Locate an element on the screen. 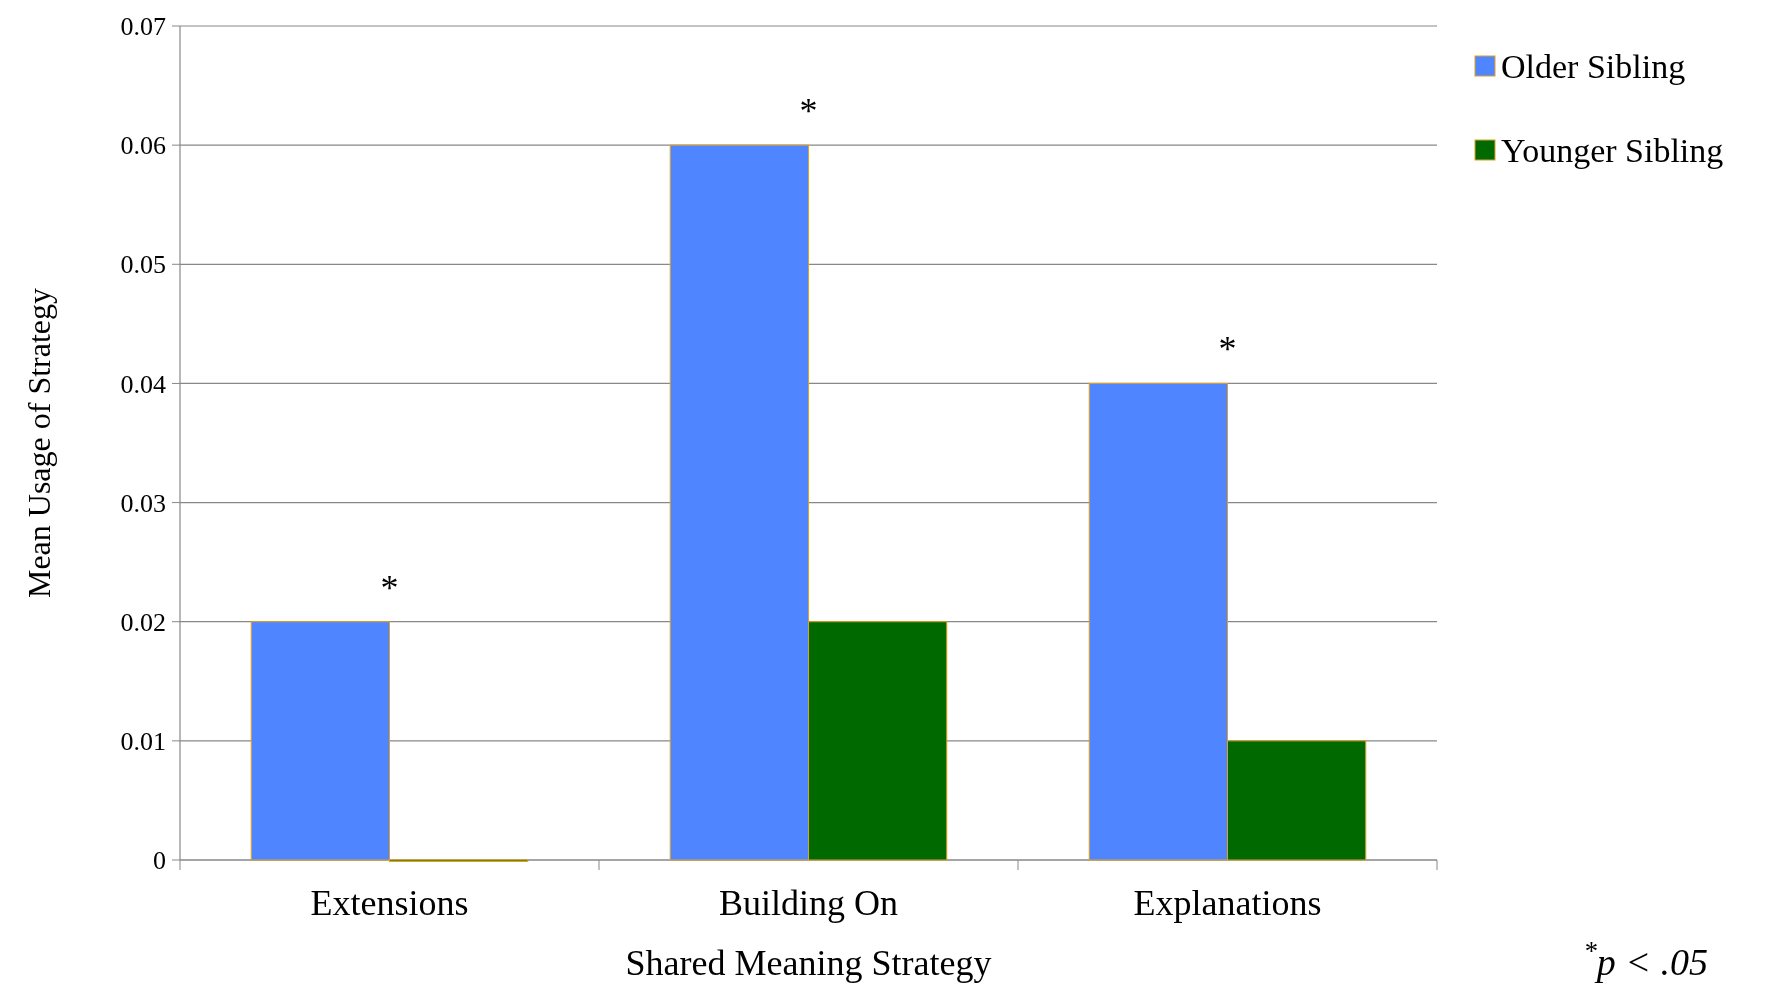 The height and width of the screenshot is (983, 1777). x-tick-label: Extensions is located at coordinates (389, 903).